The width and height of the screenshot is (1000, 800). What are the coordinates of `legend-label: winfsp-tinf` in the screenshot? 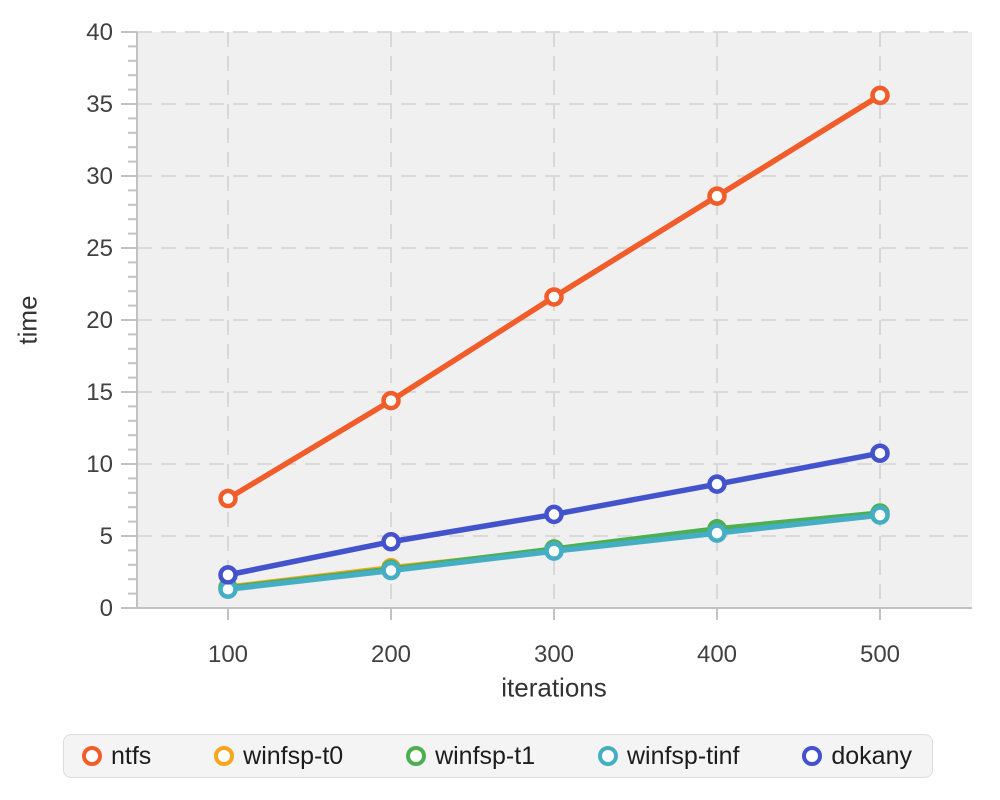 It's located at (683, 755).